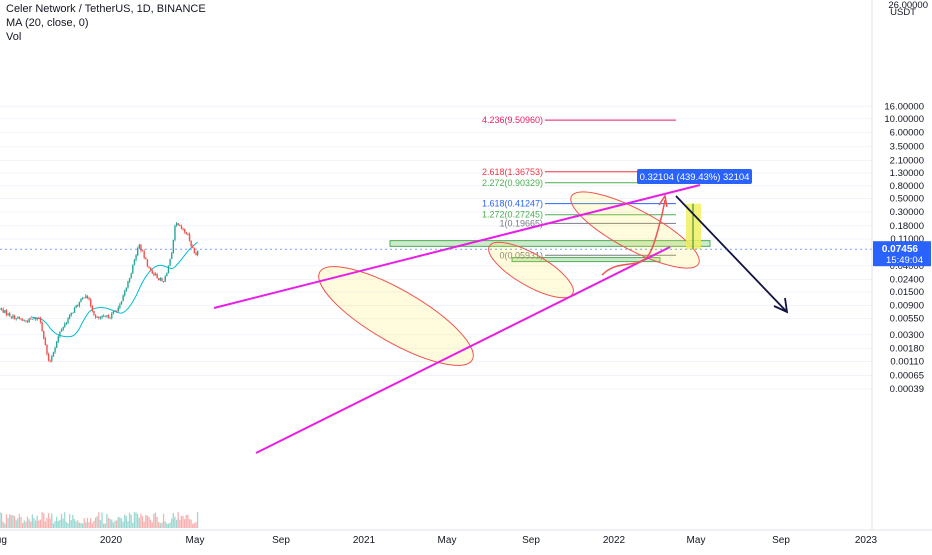  Describe the element at coordinates (550, 243) in the screenshot. I see `resistance-zone` at that location.